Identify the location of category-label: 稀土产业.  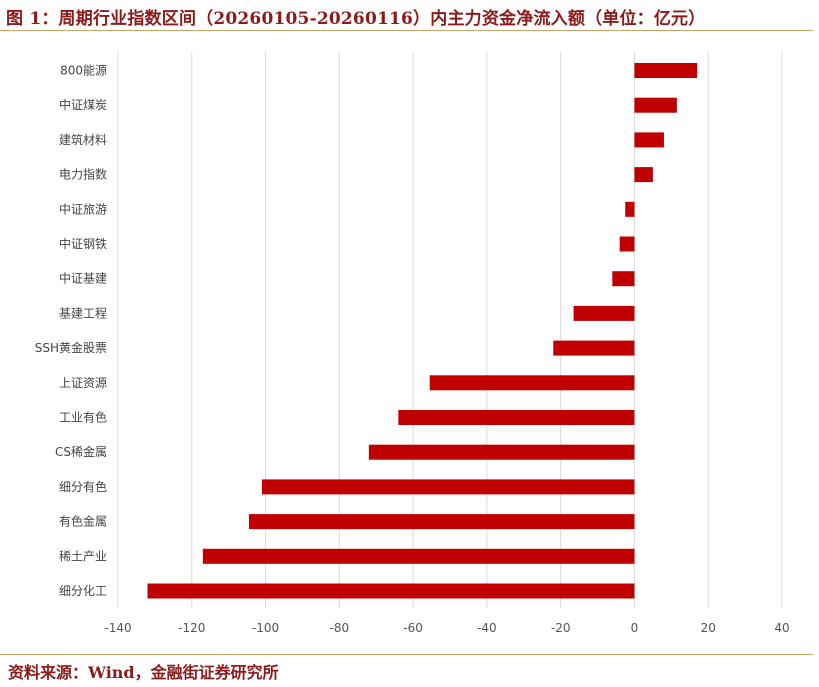
(83, 556).